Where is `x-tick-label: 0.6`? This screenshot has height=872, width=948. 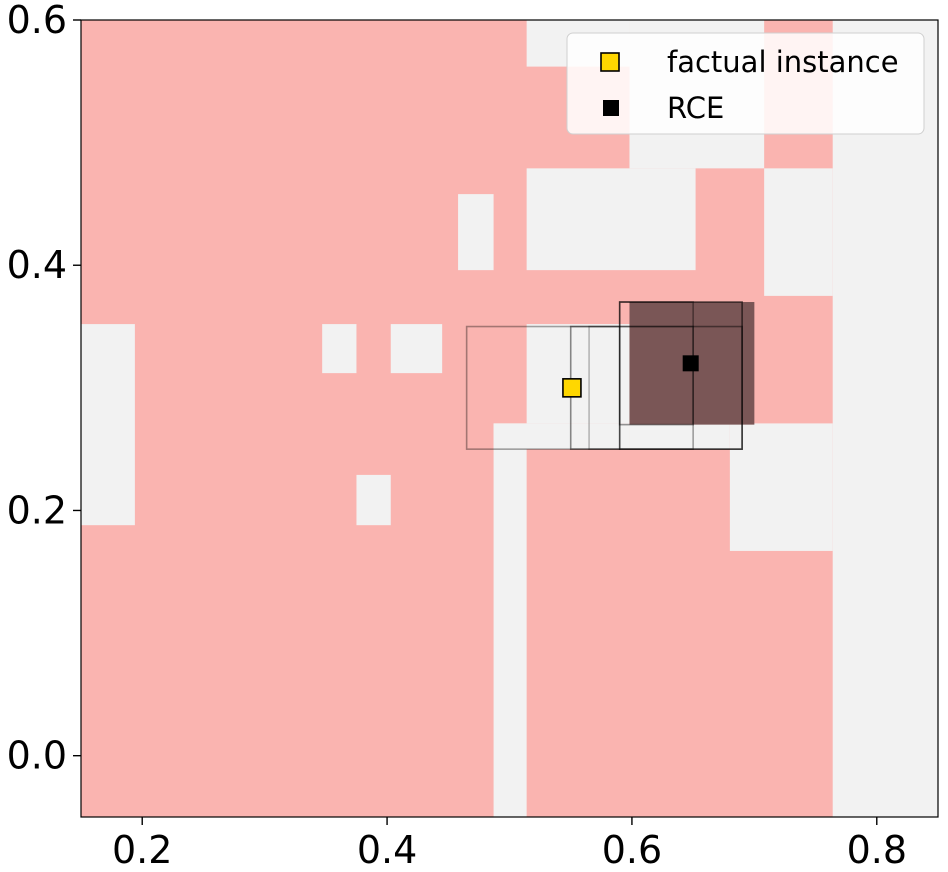 x-tick-label: 0.6 is located at coordinates (632, 850).